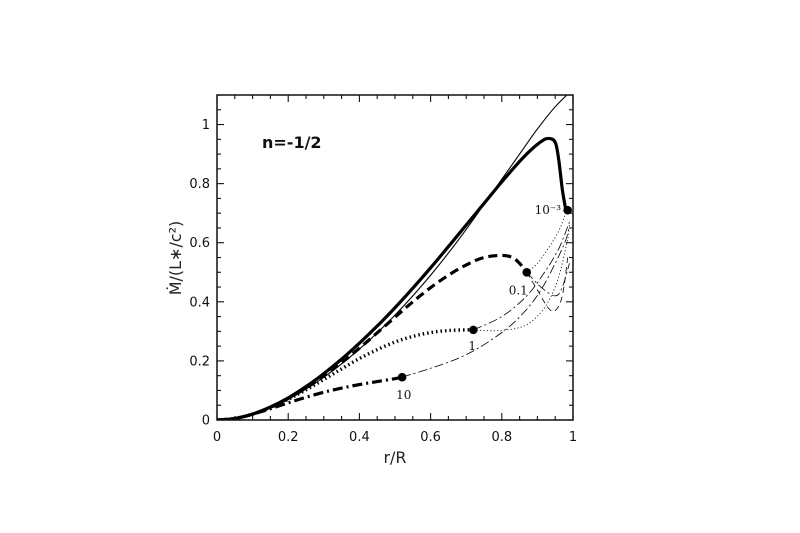 The width and height of the screenshot is (800, 533). What do you see at coordinates (430, 437) in the screenshot?
I see `x-tick-label: 0.6` at bounding box center [430, 437].